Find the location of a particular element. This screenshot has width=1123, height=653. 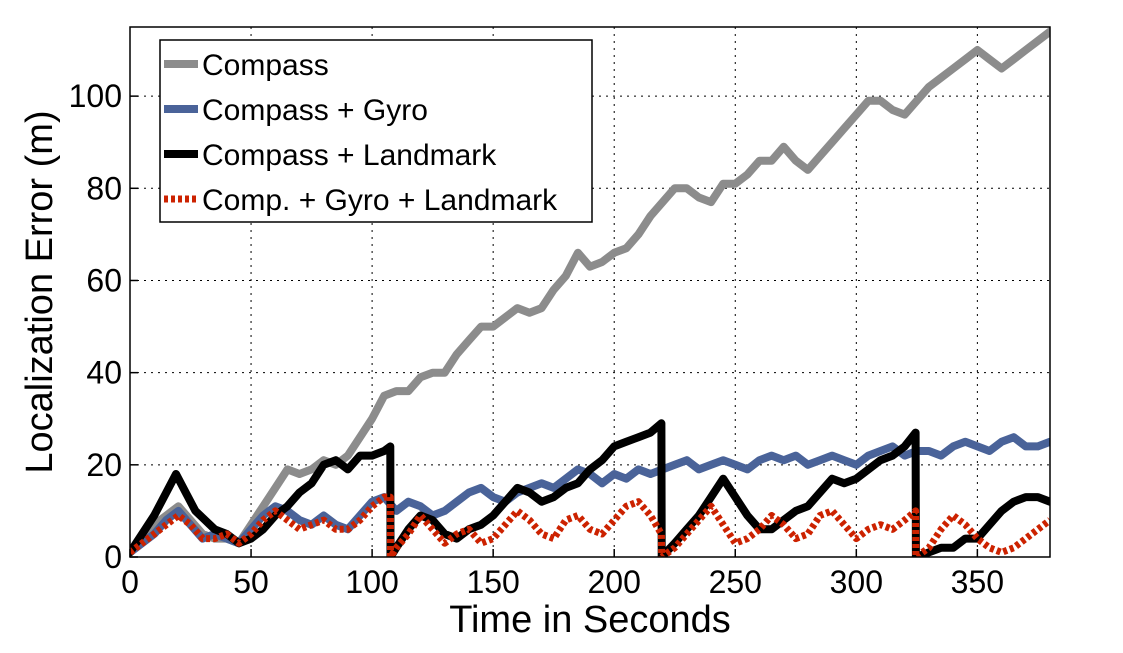

x-tick-label: 50 is located at coordinates (251, 582).